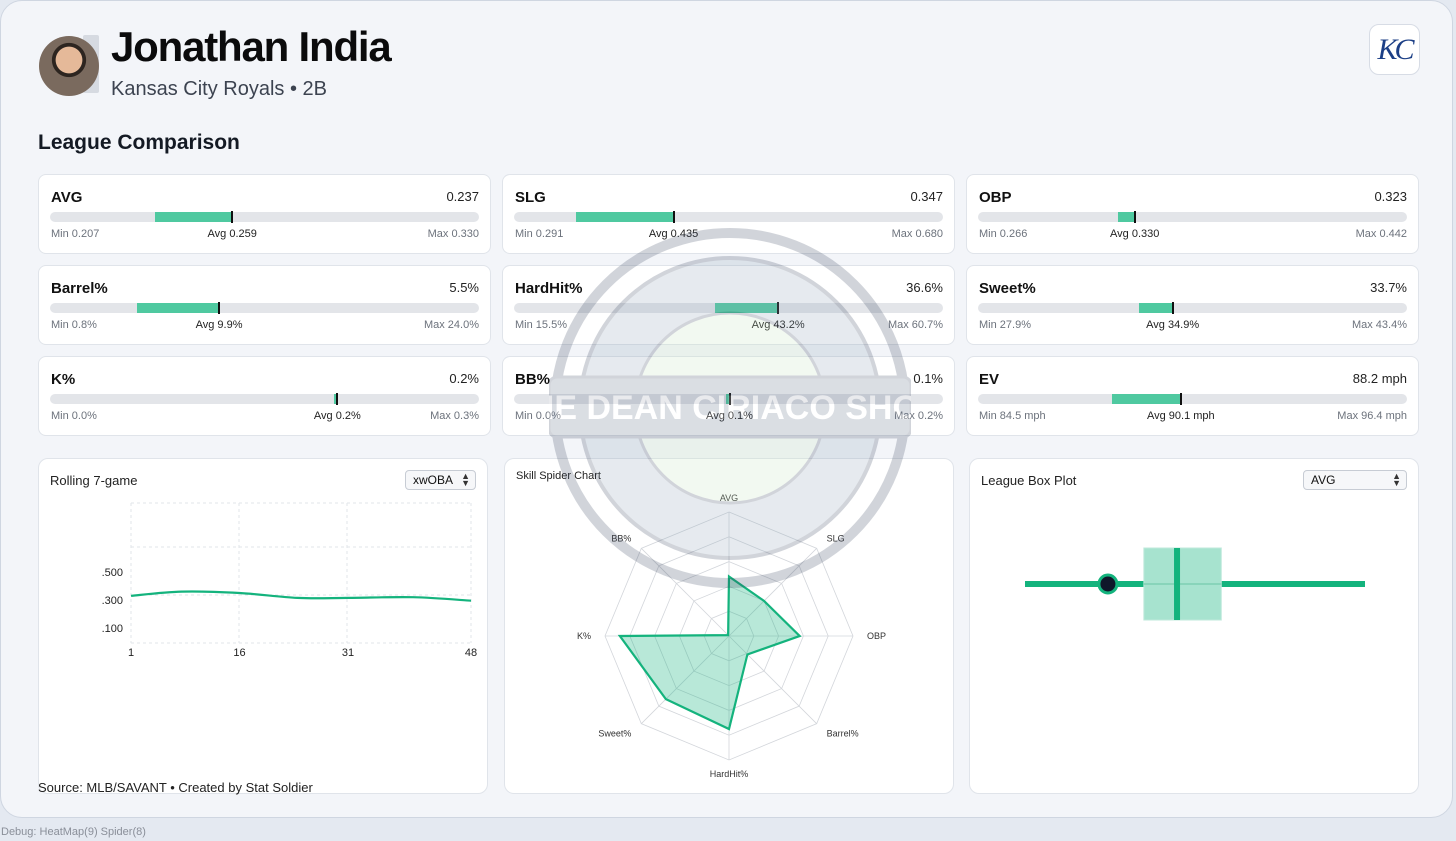 This screenshot has height=841, width=1456. I want to click on spider-axis-label: Barrel%, so click(843, 734).